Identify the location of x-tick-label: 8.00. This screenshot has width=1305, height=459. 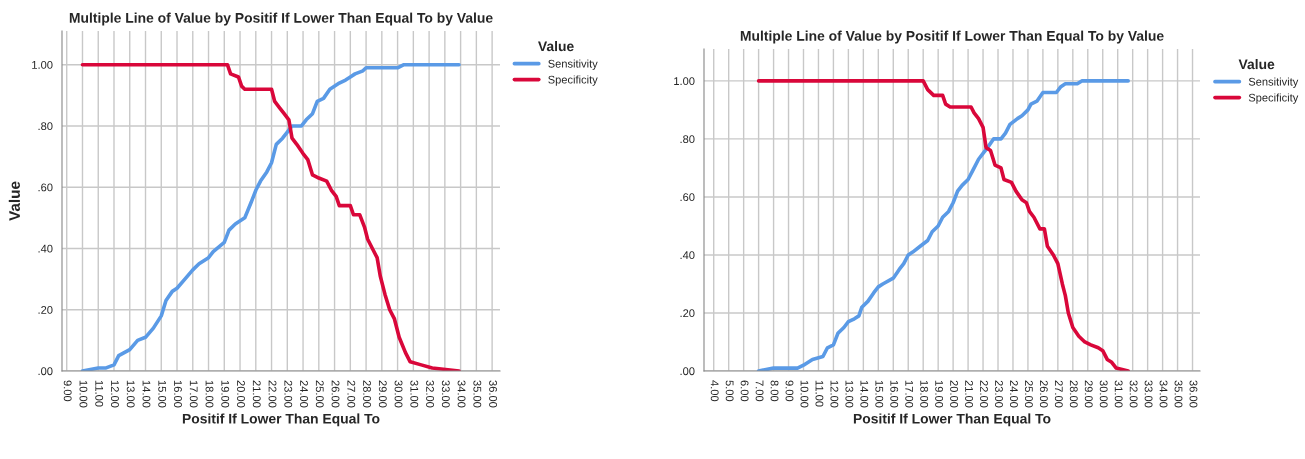
(774, 391).